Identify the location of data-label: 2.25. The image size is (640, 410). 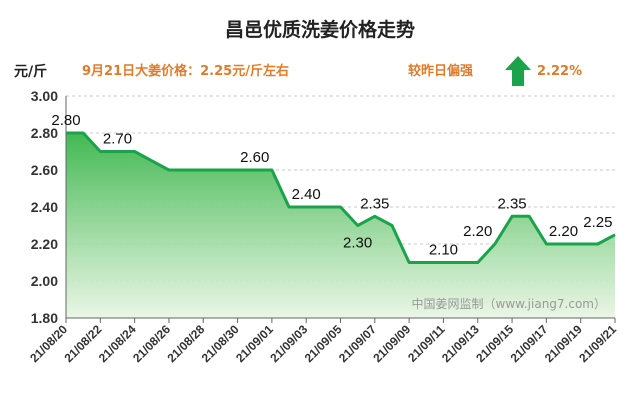
(597, 222).